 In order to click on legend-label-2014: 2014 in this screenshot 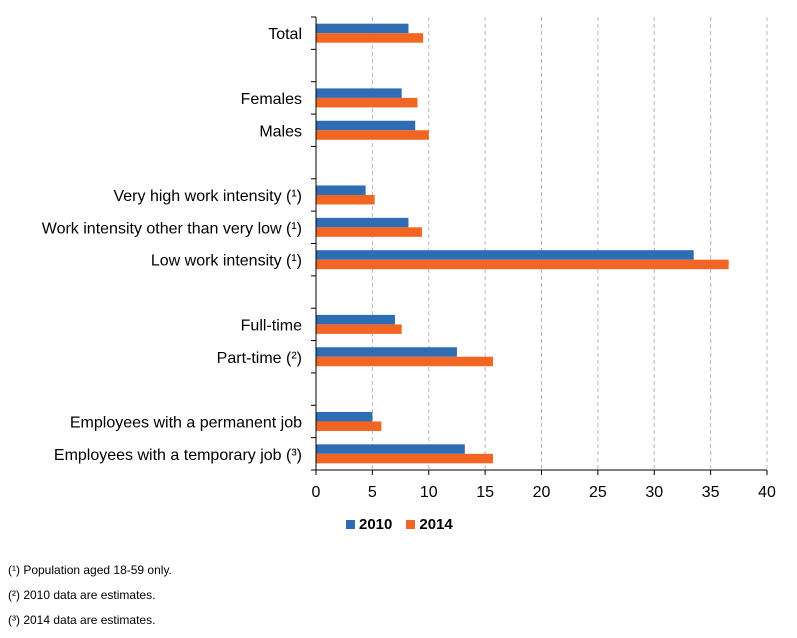, I will do `click(436, 524)`.